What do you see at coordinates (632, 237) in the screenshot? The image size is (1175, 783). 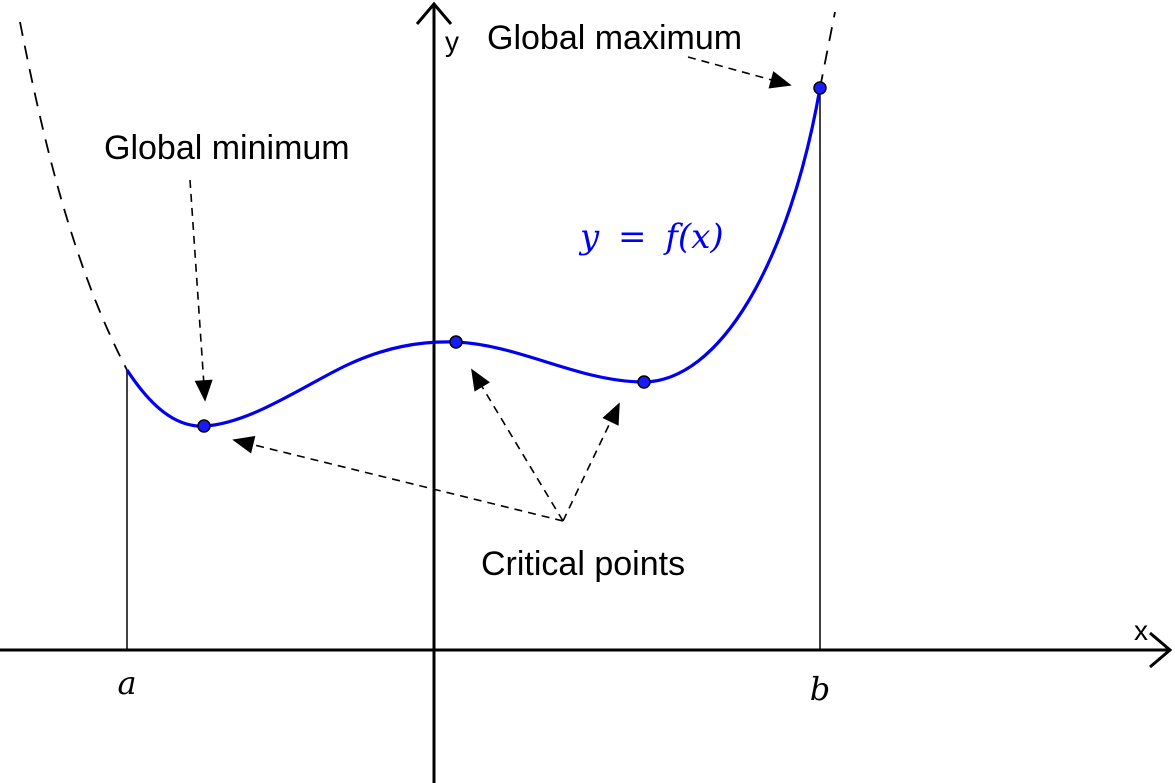 I see `curve-equation-equals: =` at bounding box center [632, 237].